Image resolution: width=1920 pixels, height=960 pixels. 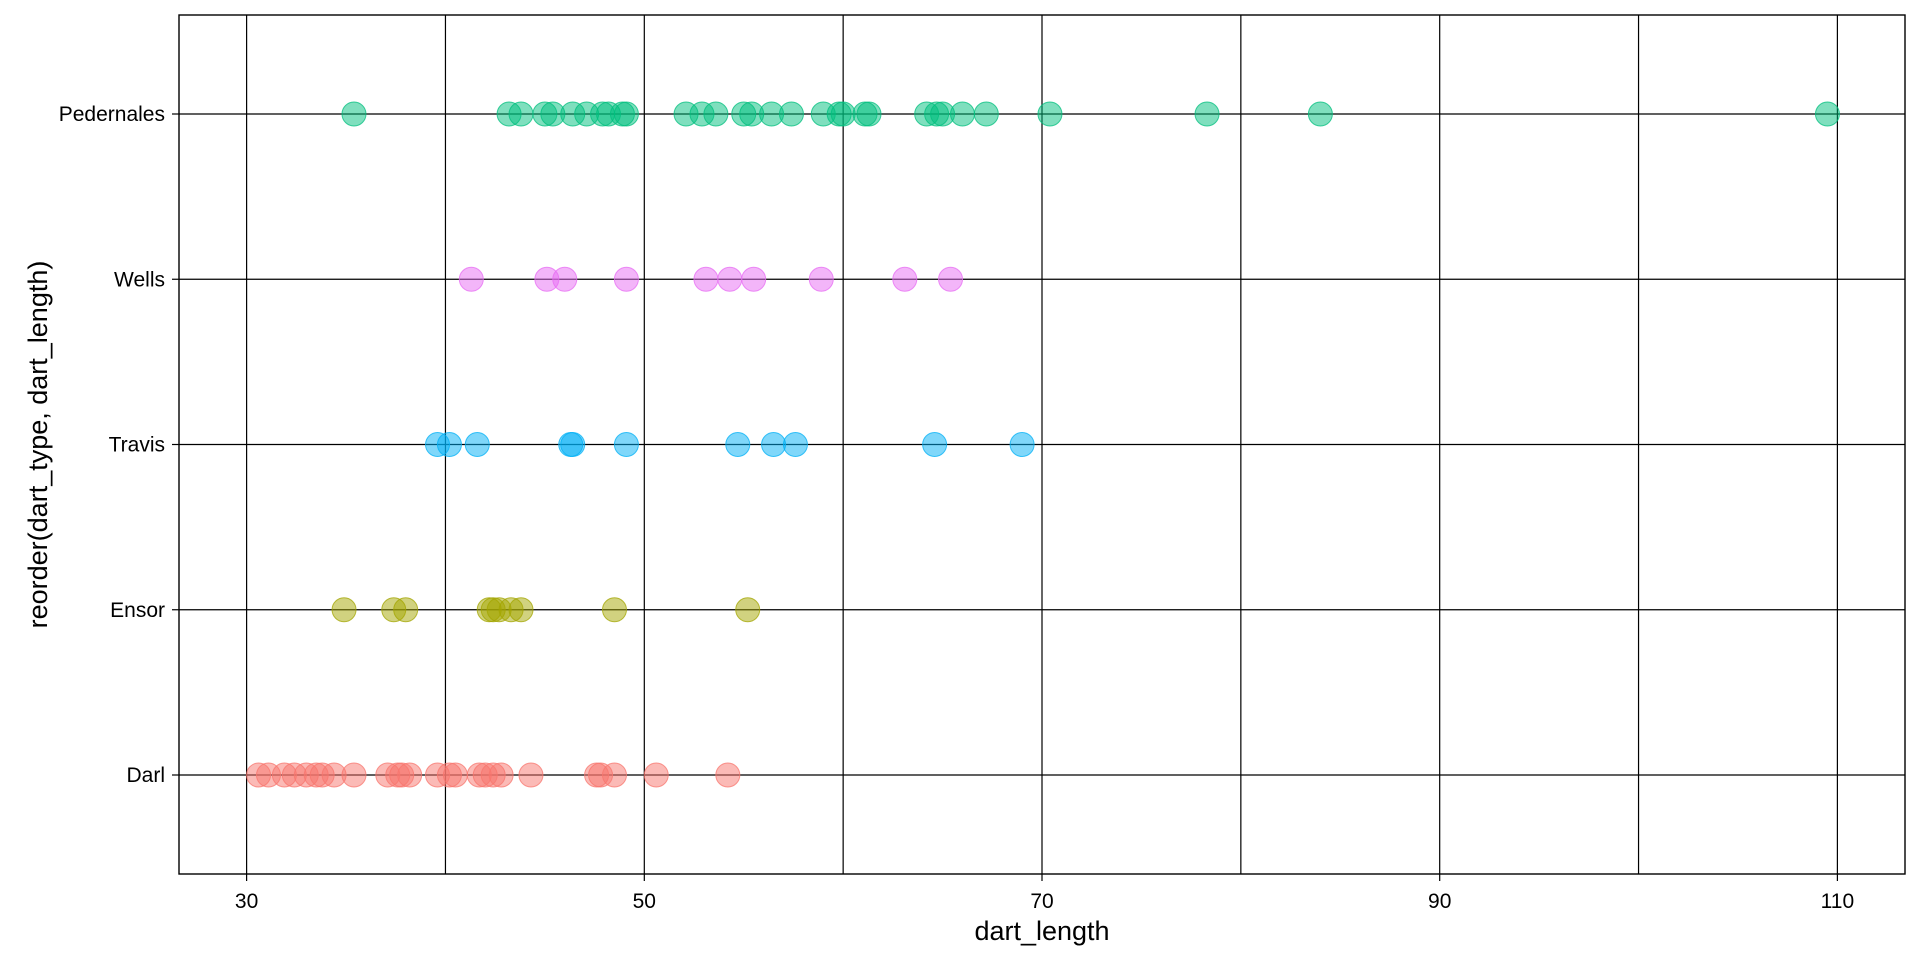 What do you see at coordinates (139, 279) in the screenshot?
I see `y-tick-label-wells: Wells` at bounding box center [139, 279].